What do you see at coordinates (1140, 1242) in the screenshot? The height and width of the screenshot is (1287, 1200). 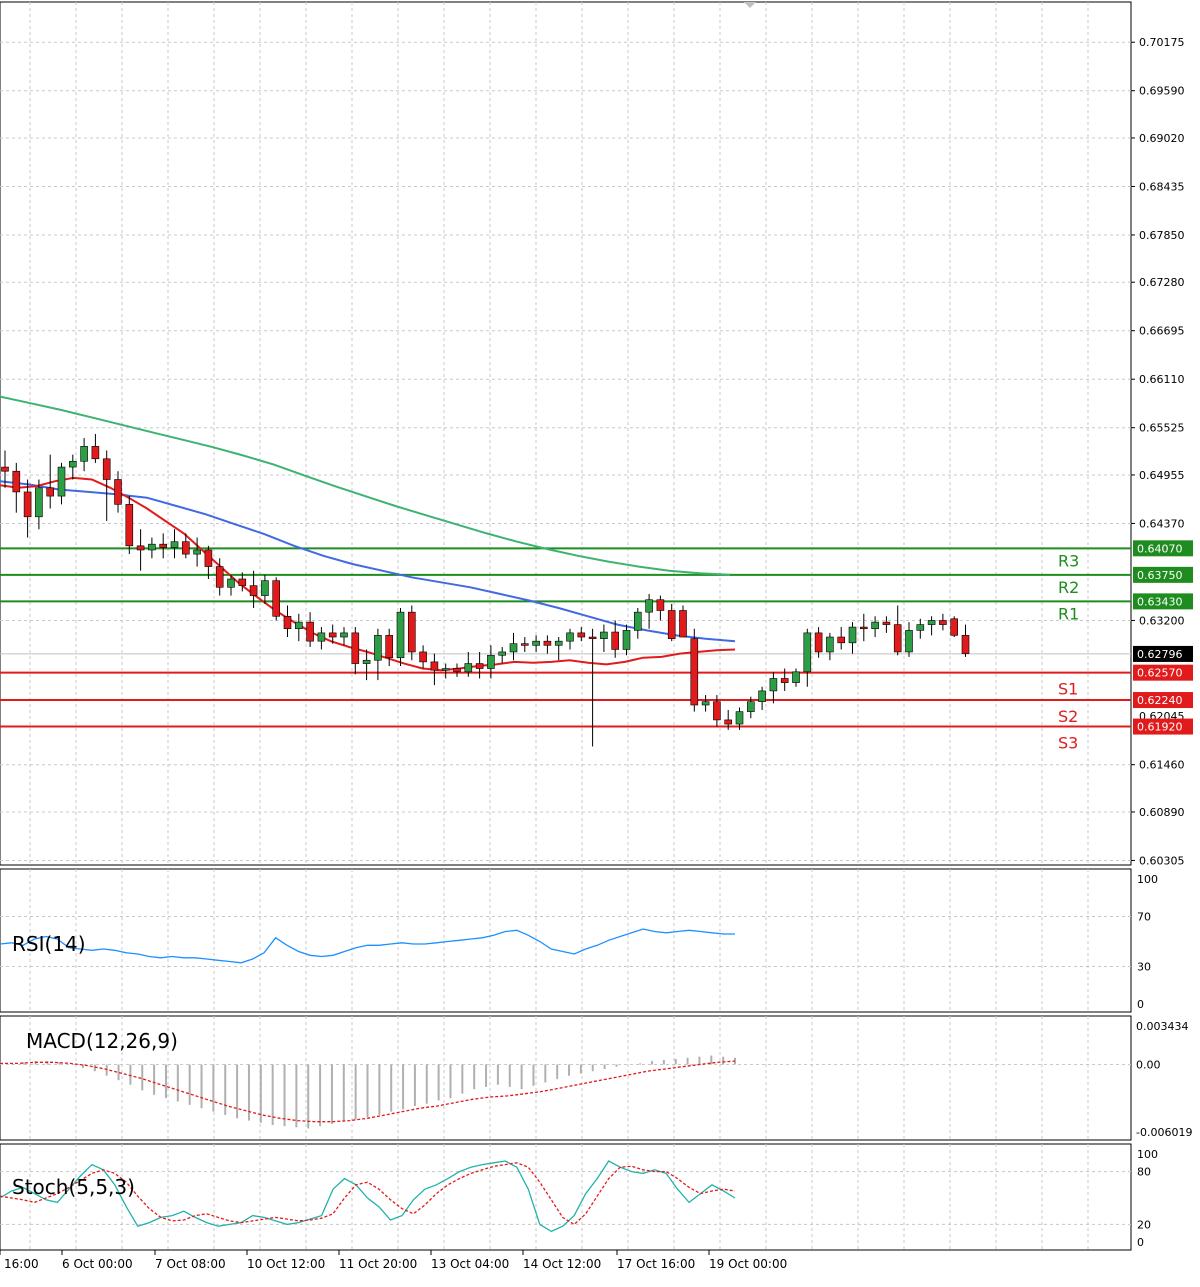 I see `stoch-tick-label: 0` at bounding box center [1140, 1242].